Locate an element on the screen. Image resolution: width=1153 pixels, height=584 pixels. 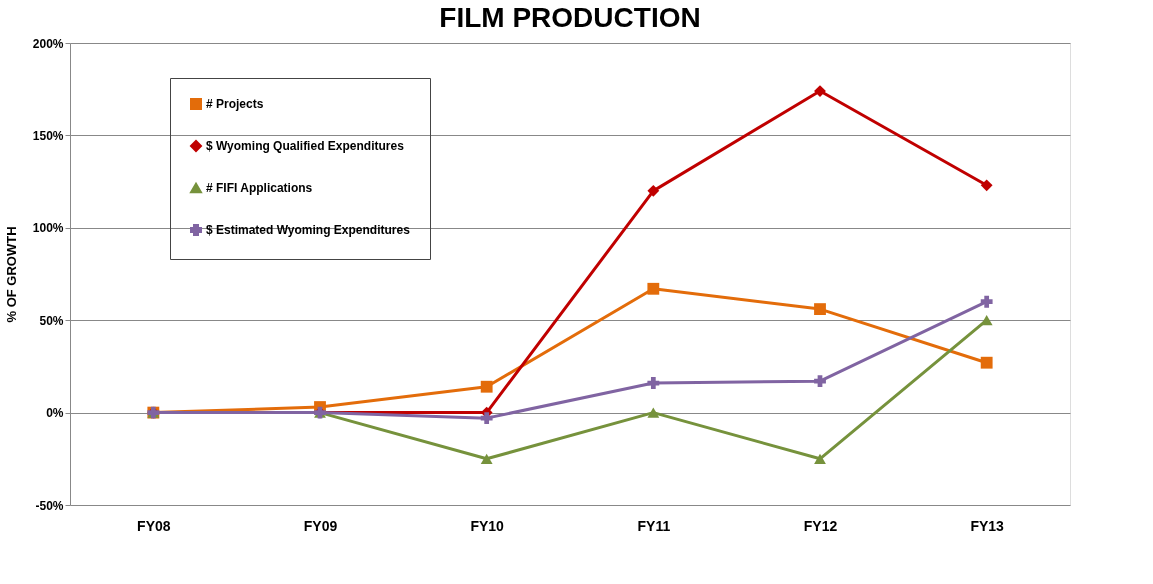
legend-label: # Projects is located at coordinates (235, 104).